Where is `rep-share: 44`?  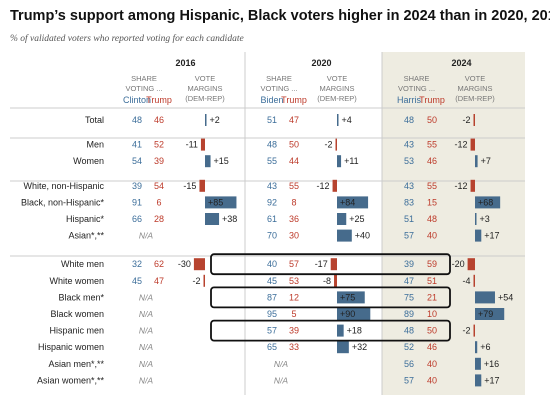 rep-share: 44 is located at coordinates (294, 161).